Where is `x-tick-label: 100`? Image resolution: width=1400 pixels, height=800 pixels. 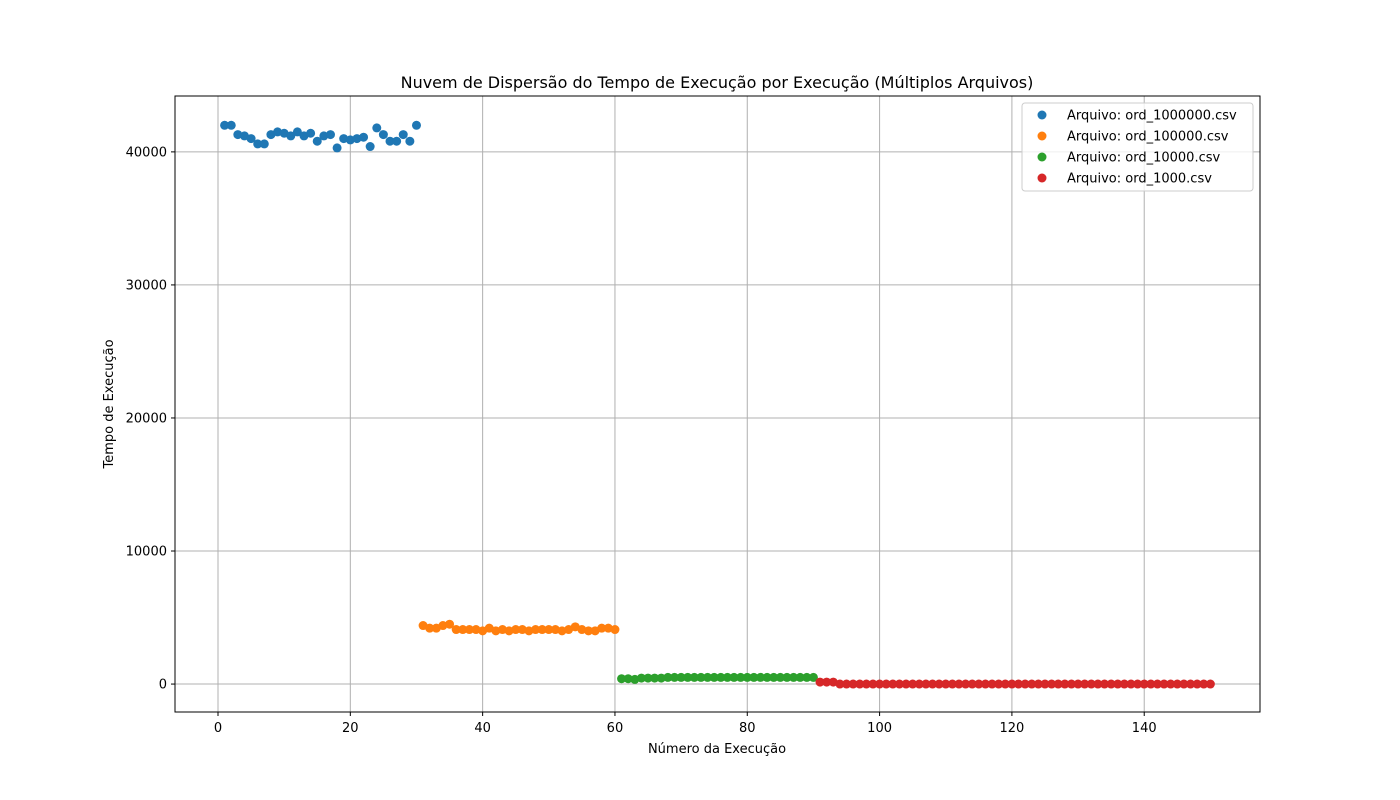
x-tick-label: 100 is located at coordinates (879, 728).